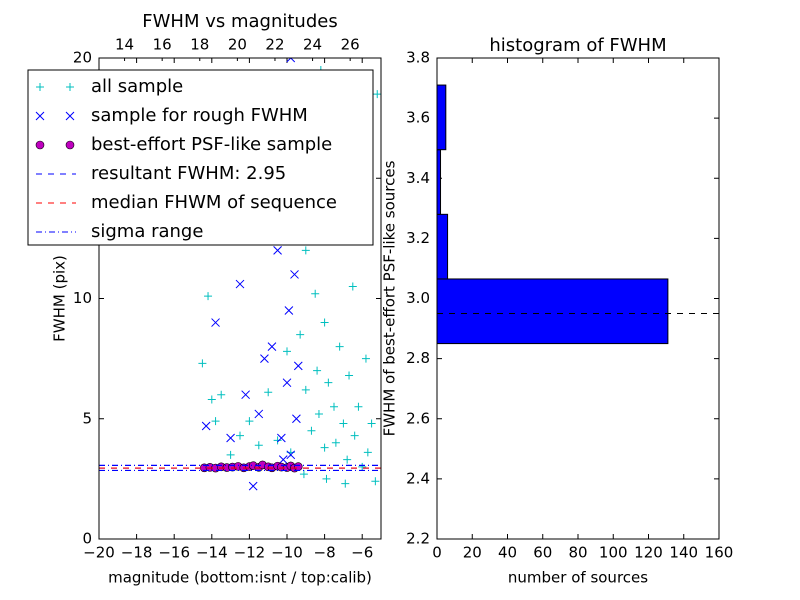 The width and height of the screenshot is (800, 600). Describe the element at coordinates (240, 578) in the screenshot. I see `x-axis-label: magnitude (bottom:isnt / top:calib)` at that location.